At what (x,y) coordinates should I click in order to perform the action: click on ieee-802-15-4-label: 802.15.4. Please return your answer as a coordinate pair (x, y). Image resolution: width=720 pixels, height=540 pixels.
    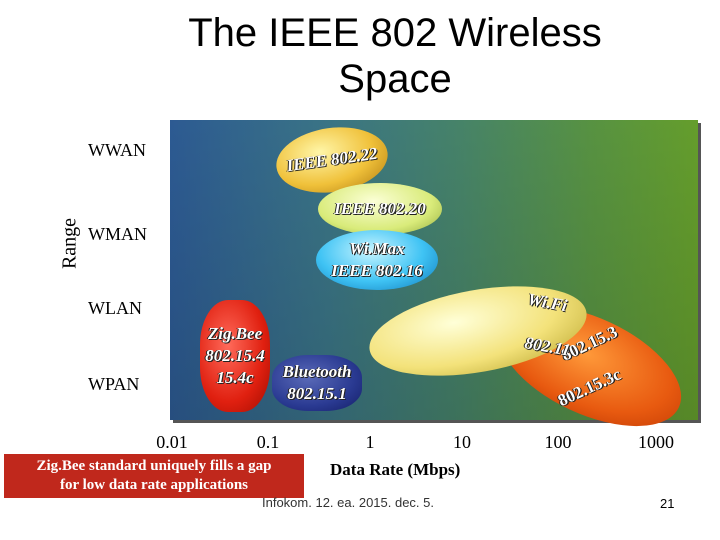
    Looking at the image, I should click on (235, 355).